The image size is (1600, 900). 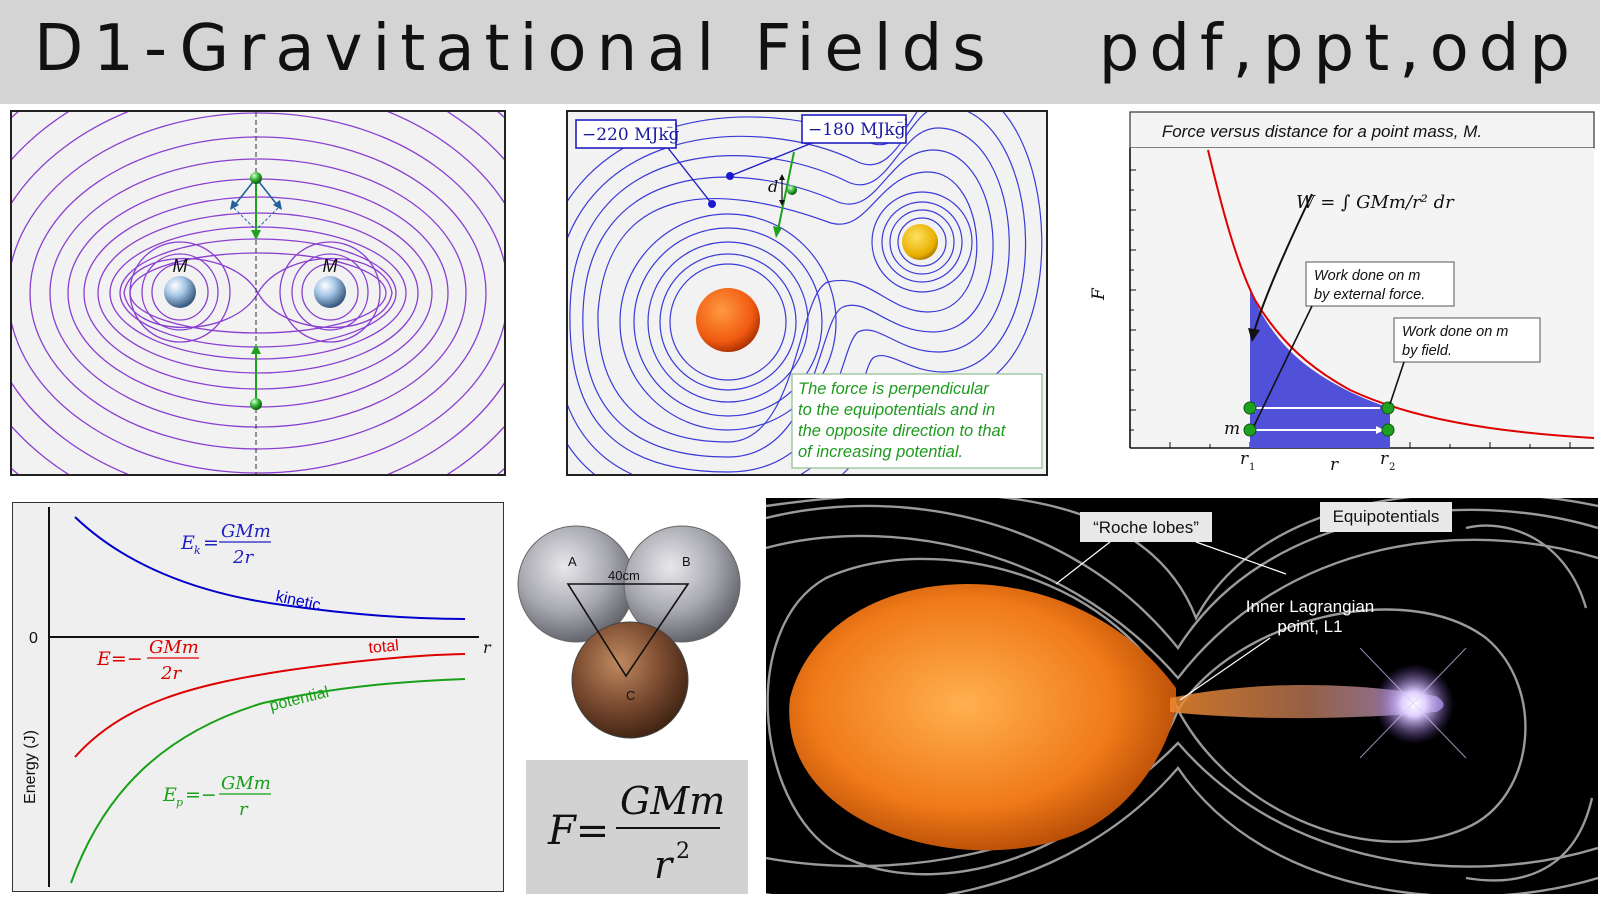 What do you see at coordinates (180, 292) in the screenshot?
I see `mass-sphere-left` at bounding box center [180, 292].